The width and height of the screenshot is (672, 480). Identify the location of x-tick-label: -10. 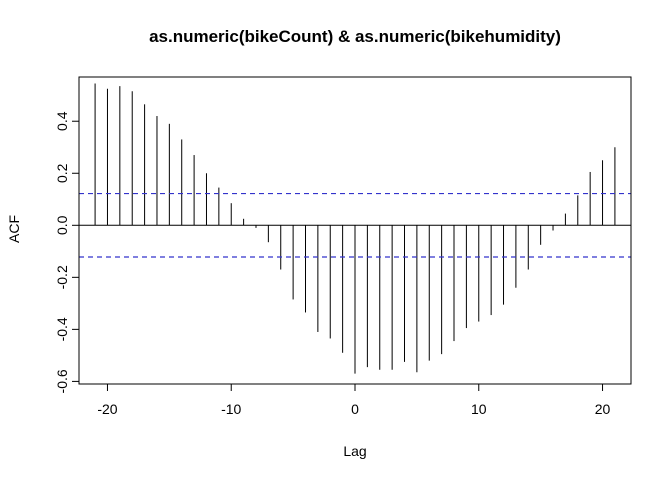
(231, 409).